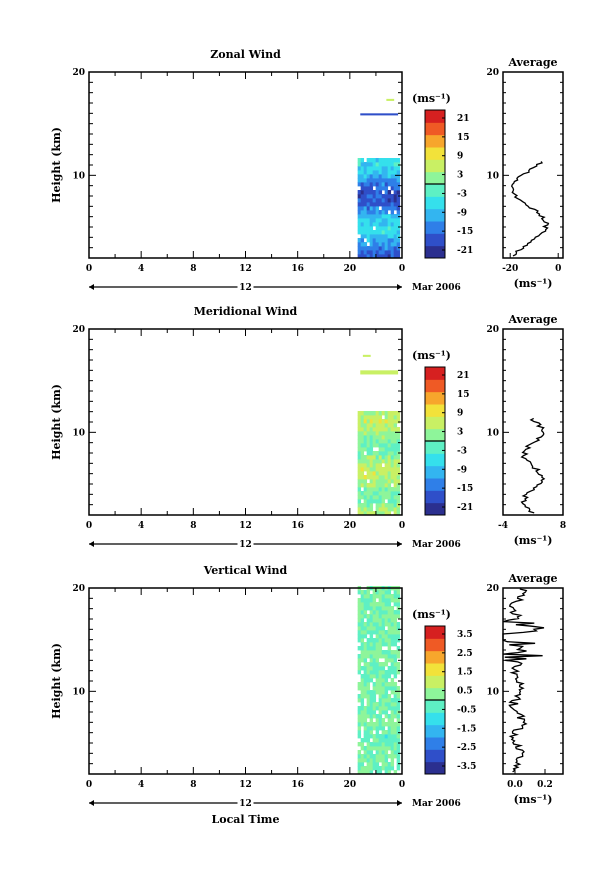  Describe the element at coordinates (466, 767) in the screenshot. I see `colorbar-tick-label: -3.5` at that location.